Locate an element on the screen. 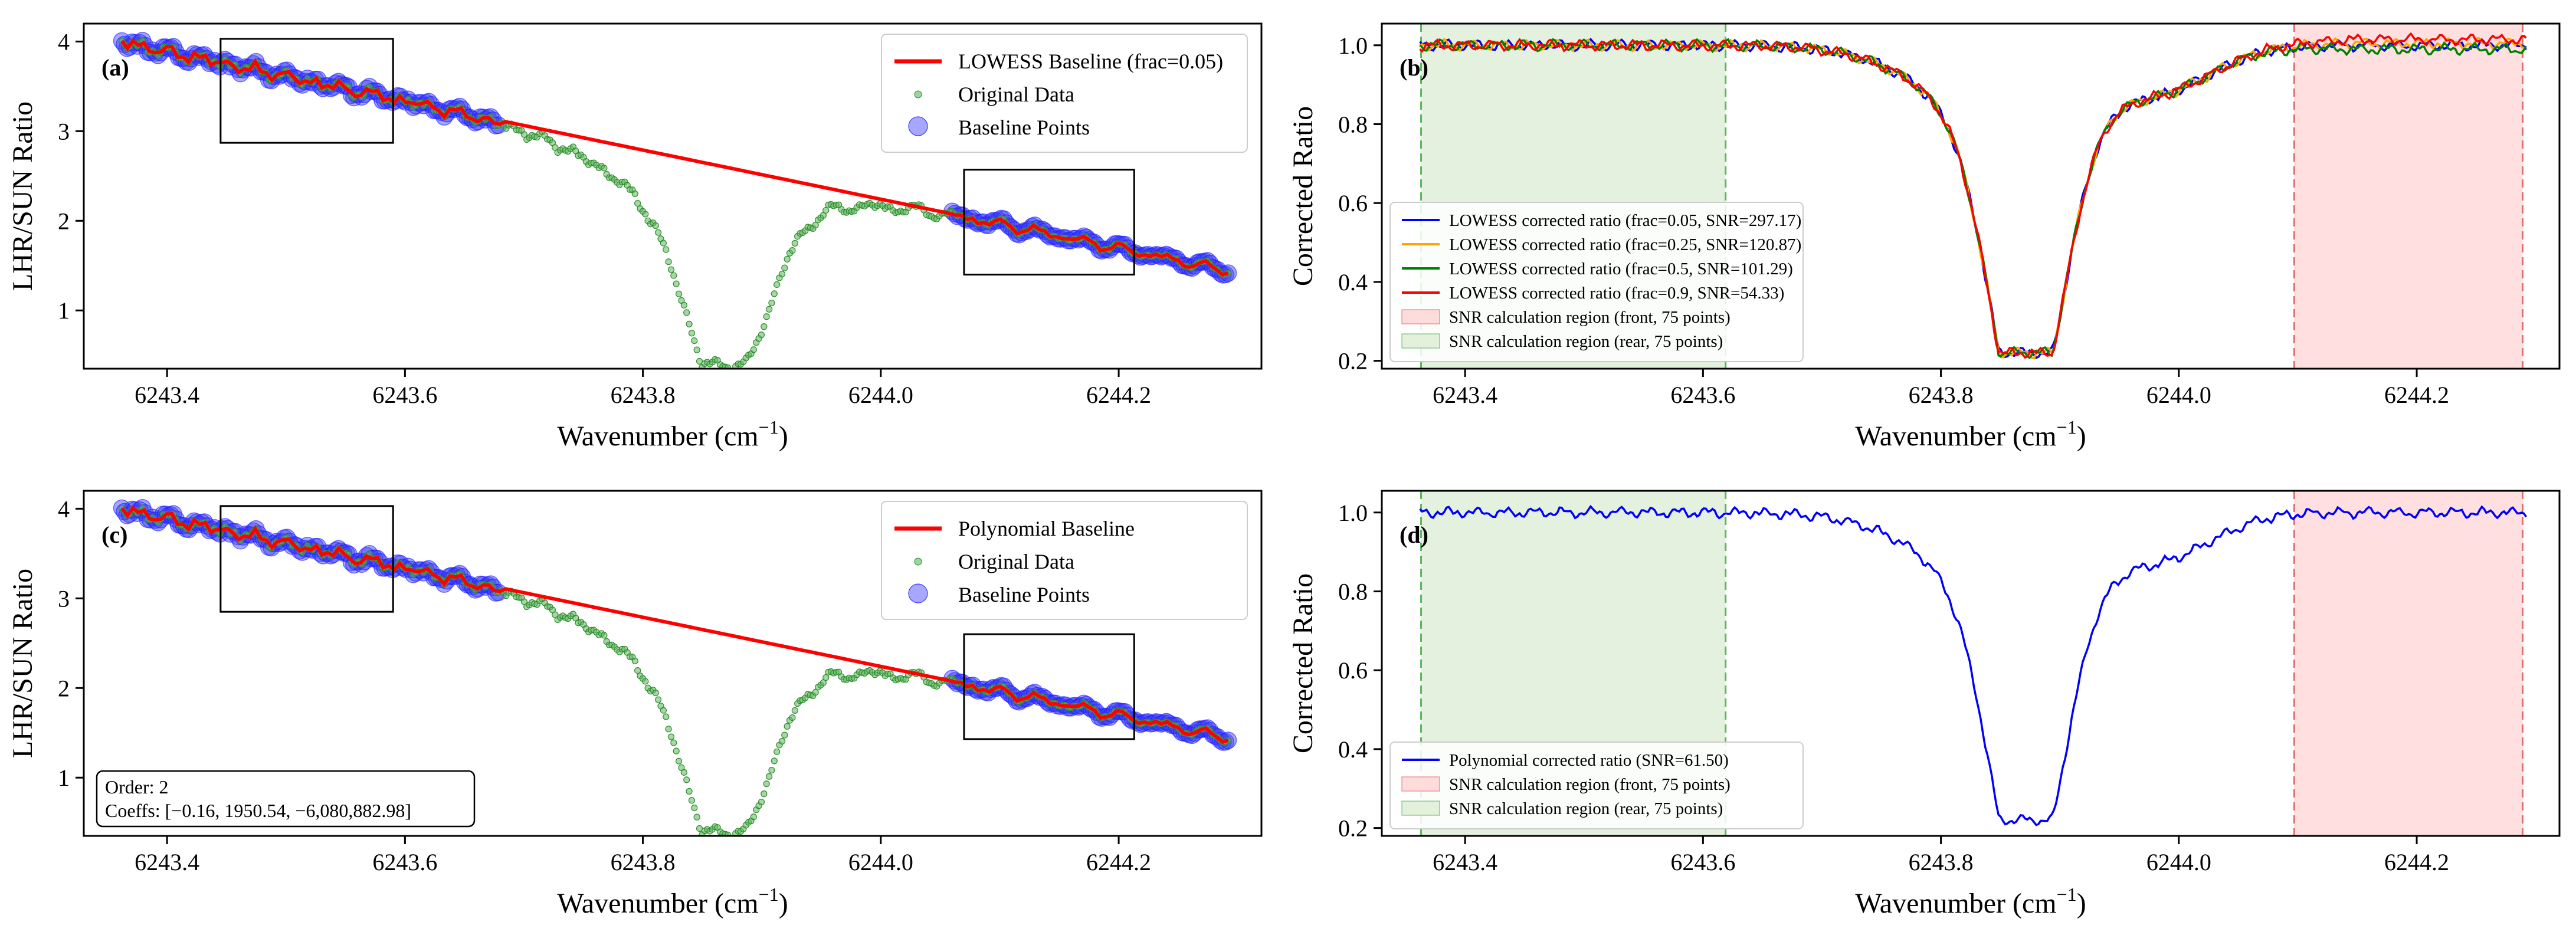 This screenshot has width=2576, height=935. legend-label: Polynomial corrected ratio (SNR=61.50) is located at coordinates (1589, 760).